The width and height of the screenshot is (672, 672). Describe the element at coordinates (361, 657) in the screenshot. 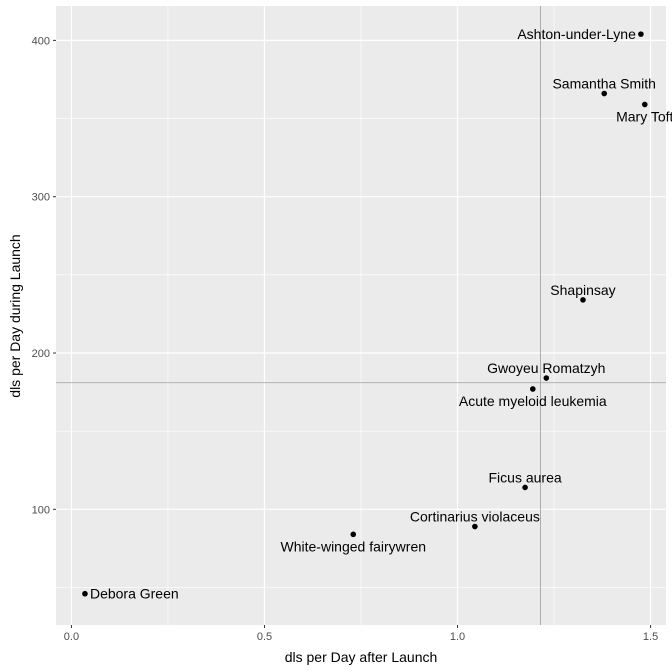

I see `x-axis-title: dls per Day after Launch` at that location.